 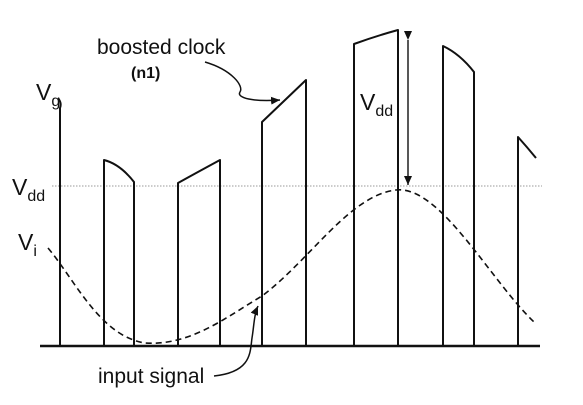 I want to click on vi-label: Vi, so click(x=27, y=244).